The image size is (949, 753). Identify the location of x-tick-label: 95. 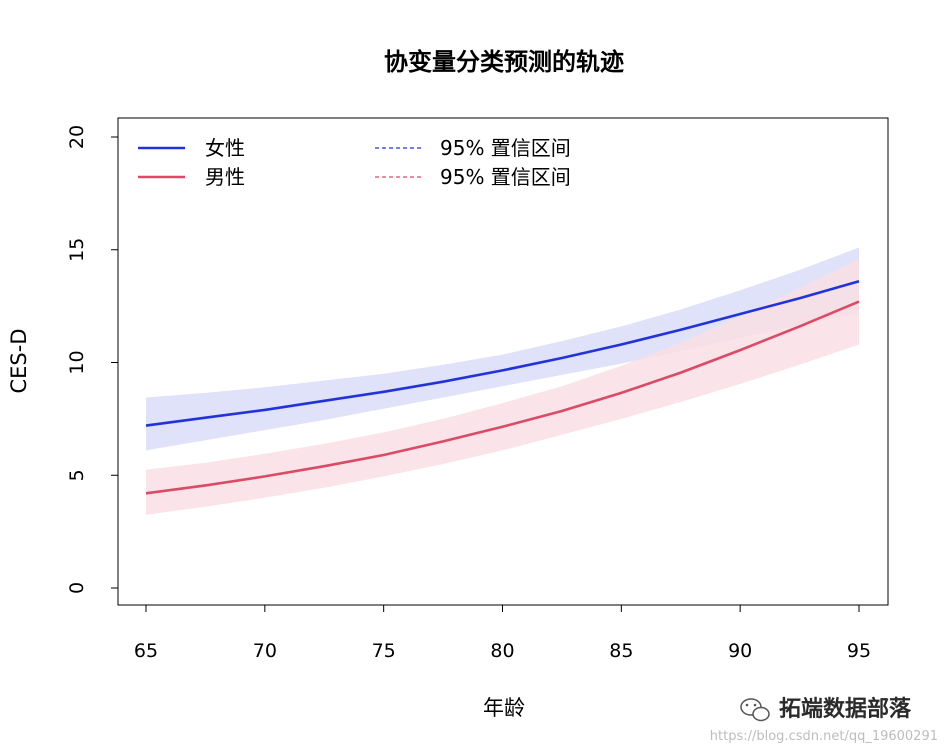
(859, 651).